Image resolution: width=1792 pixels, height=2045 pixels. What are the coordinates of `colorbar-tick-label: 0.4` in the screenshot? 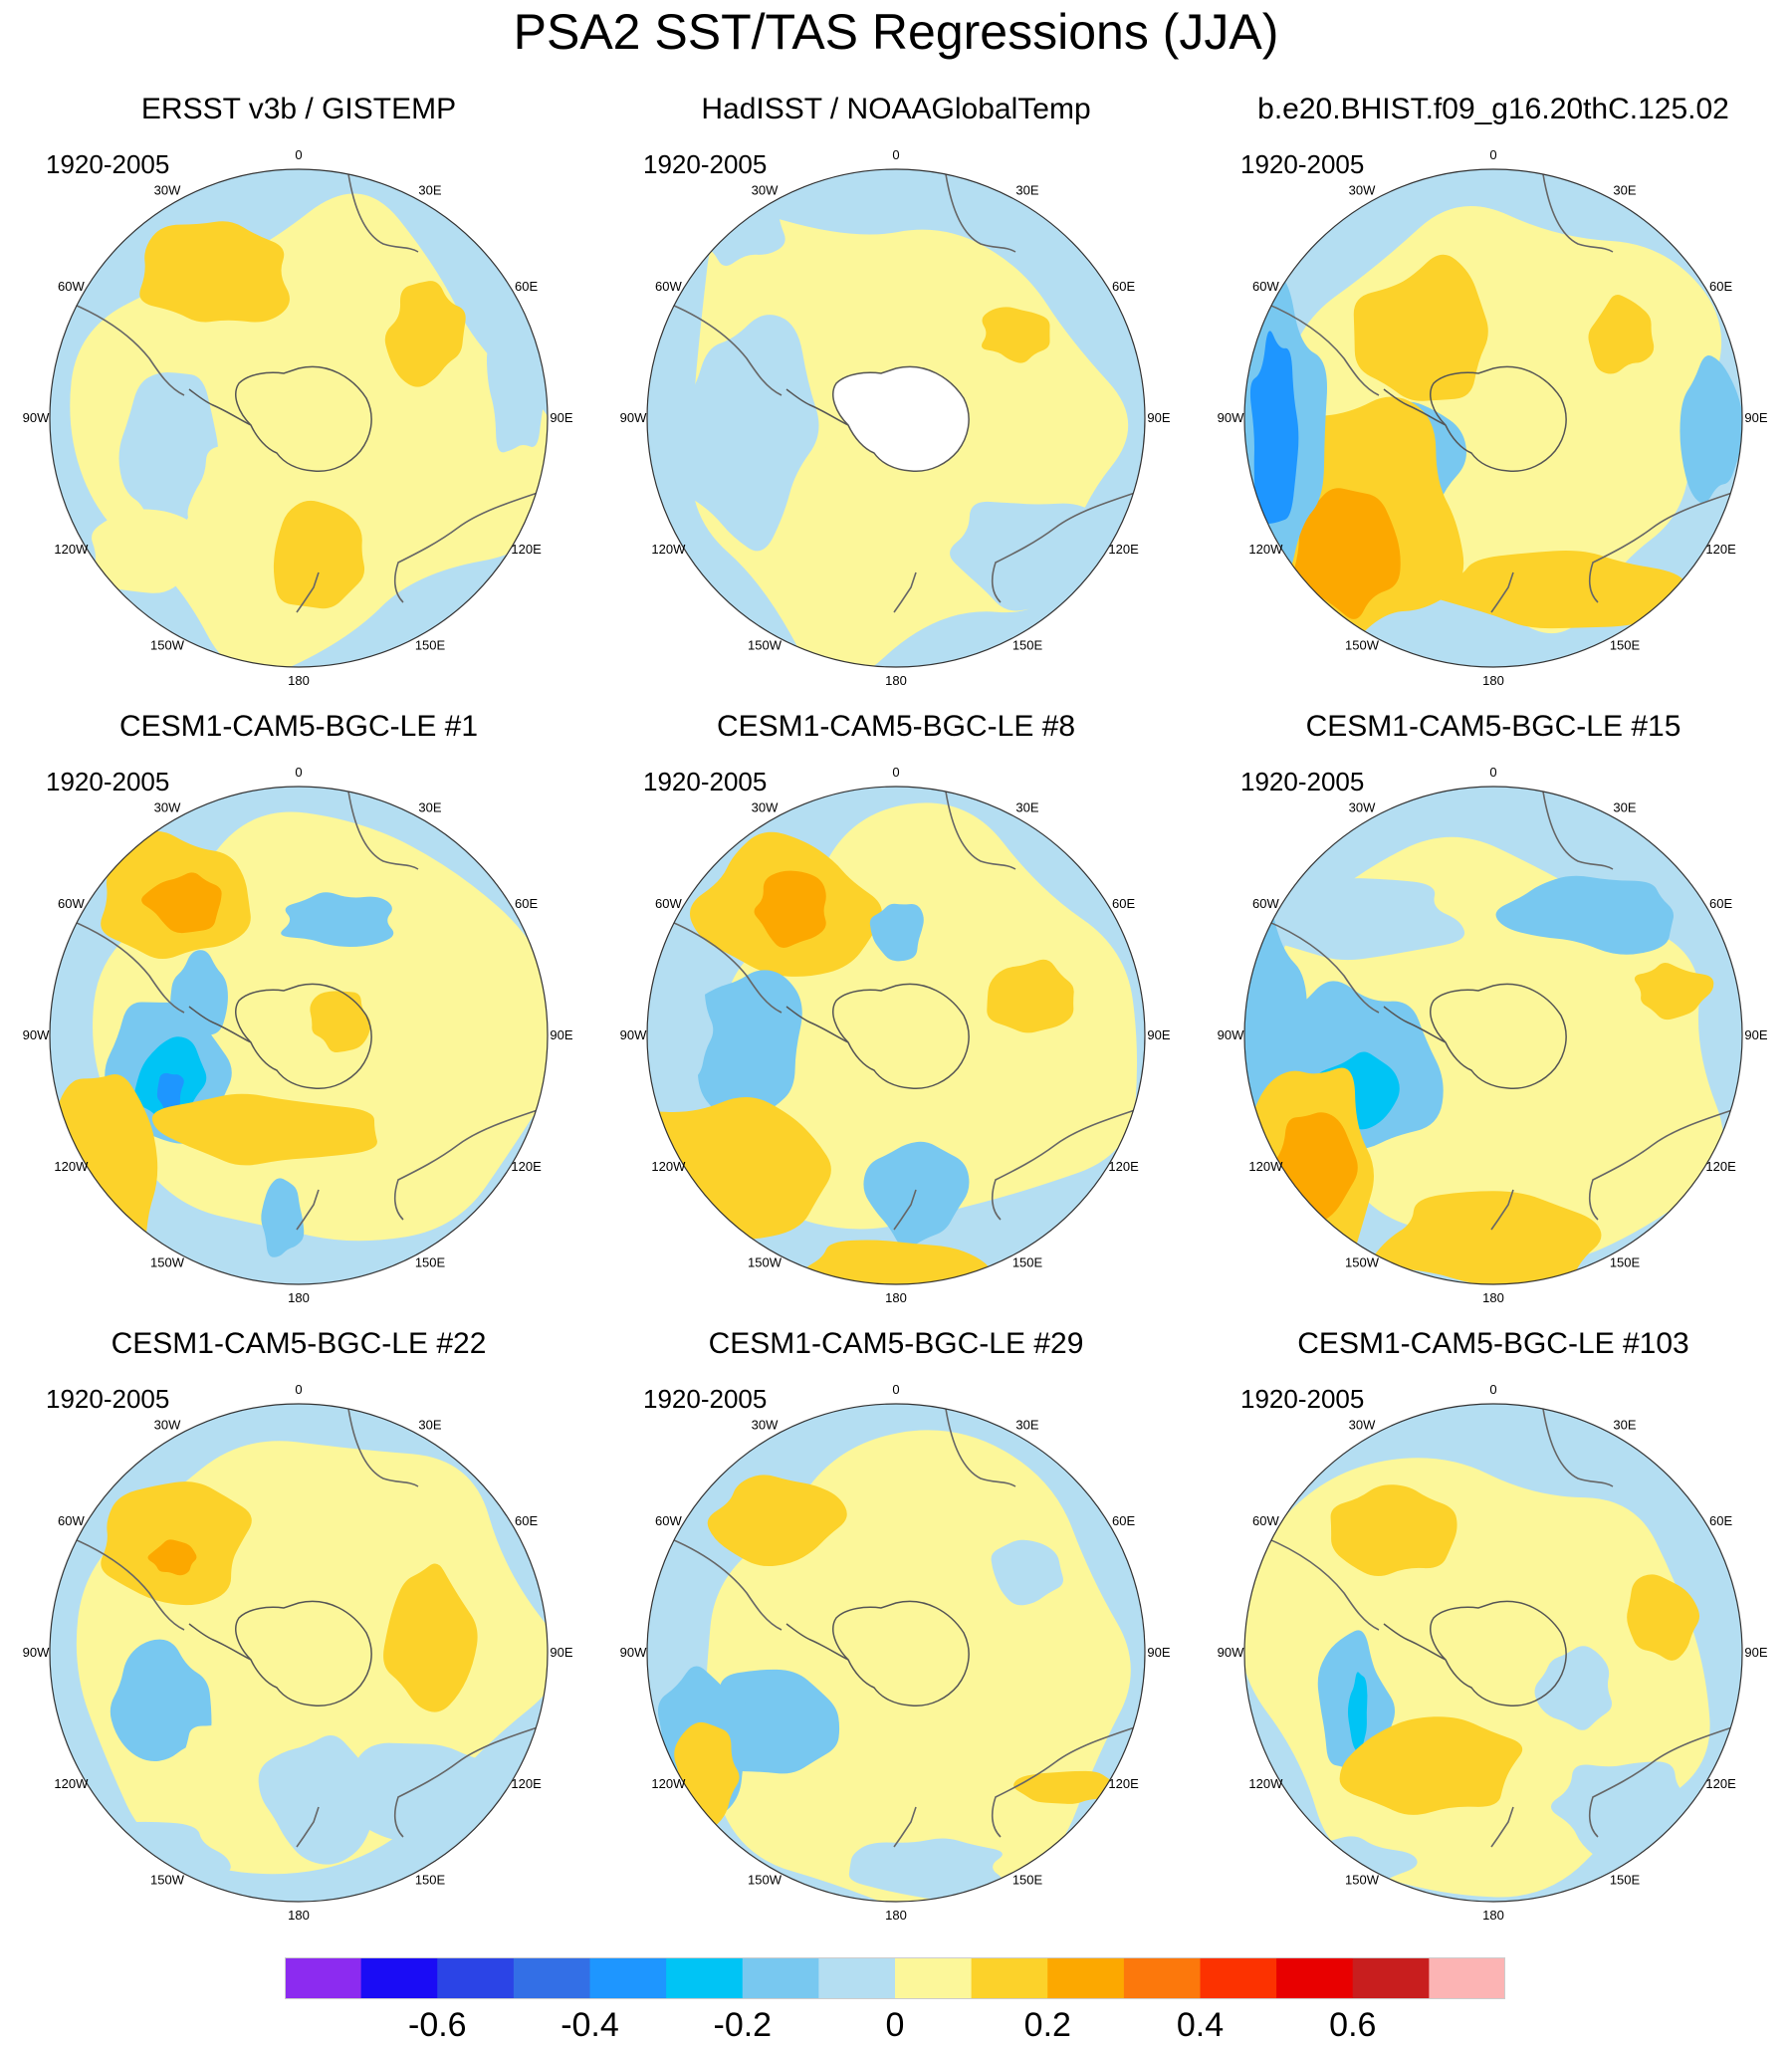 It's located at (1201, 2025).